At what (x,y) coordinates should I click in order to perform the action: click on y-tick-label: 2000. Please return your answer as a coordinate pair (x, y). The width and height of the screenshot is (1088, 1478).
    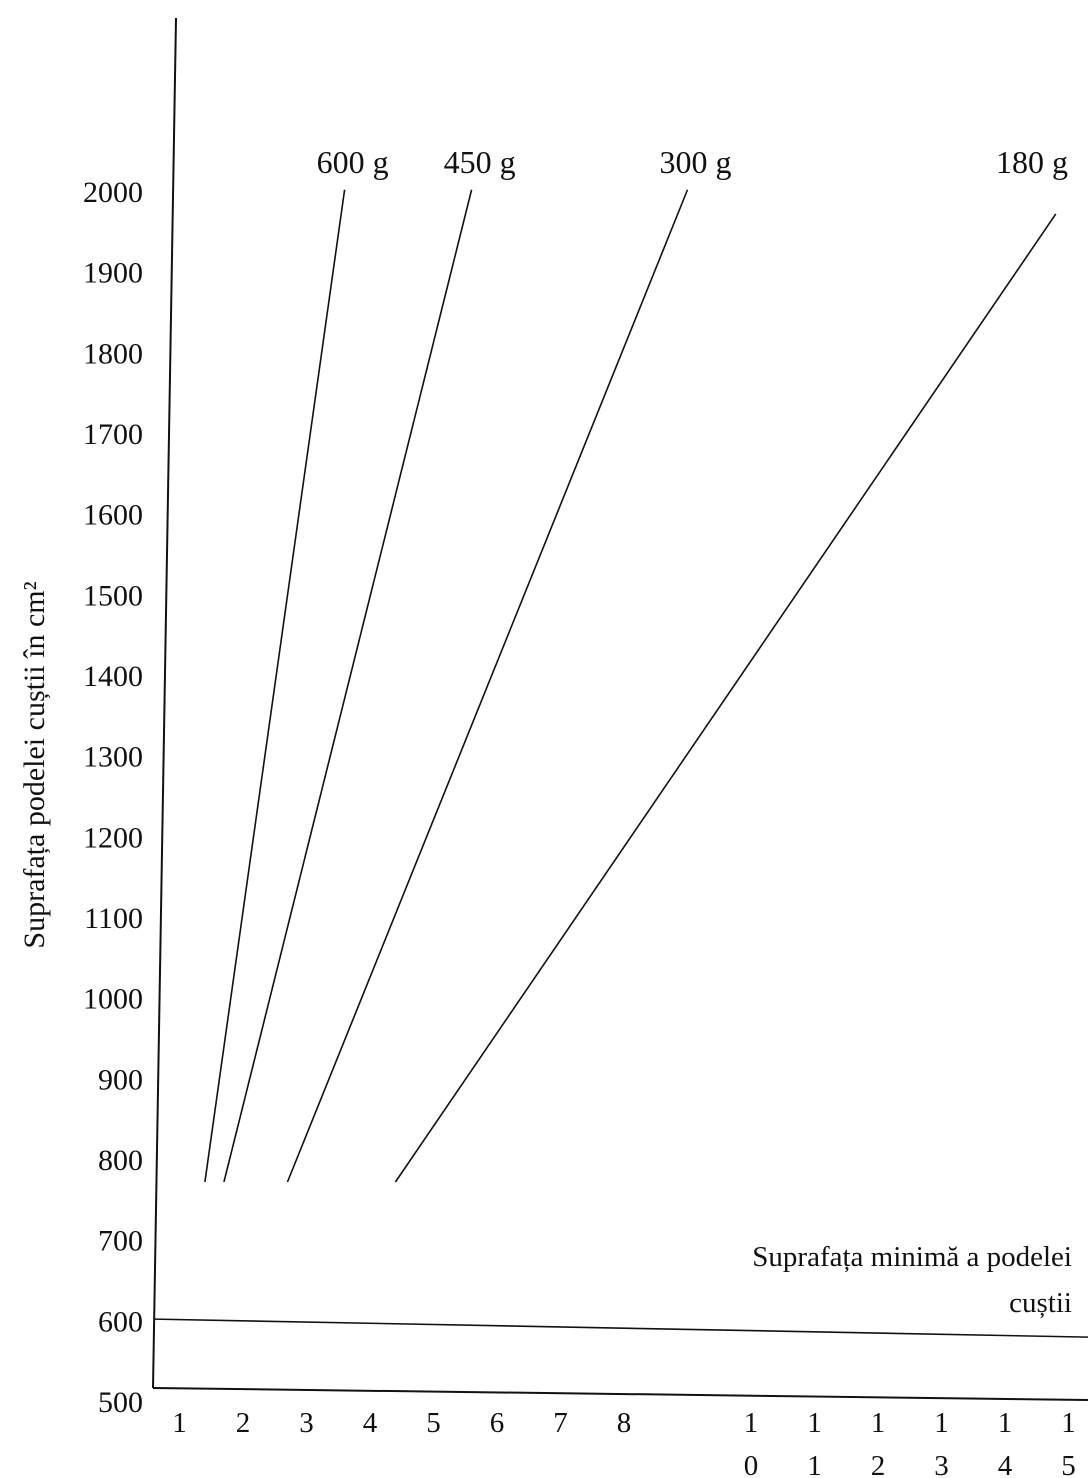
    Looking at the image, I should click on (113, 192).